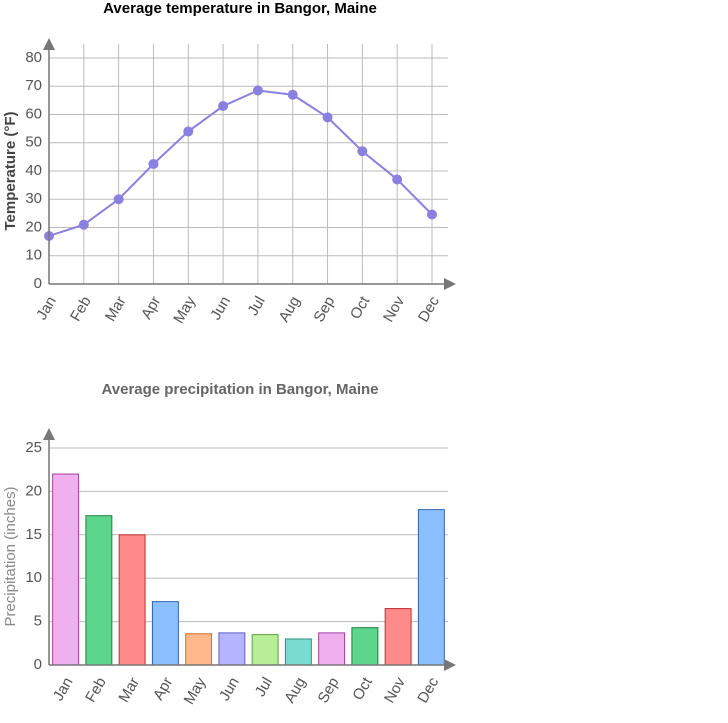 The image size is (728, 723). What do you see at coordinates (33, 447) in the screenshot?
I see `y-tick-label: 25` at bounding box center [33, 447].